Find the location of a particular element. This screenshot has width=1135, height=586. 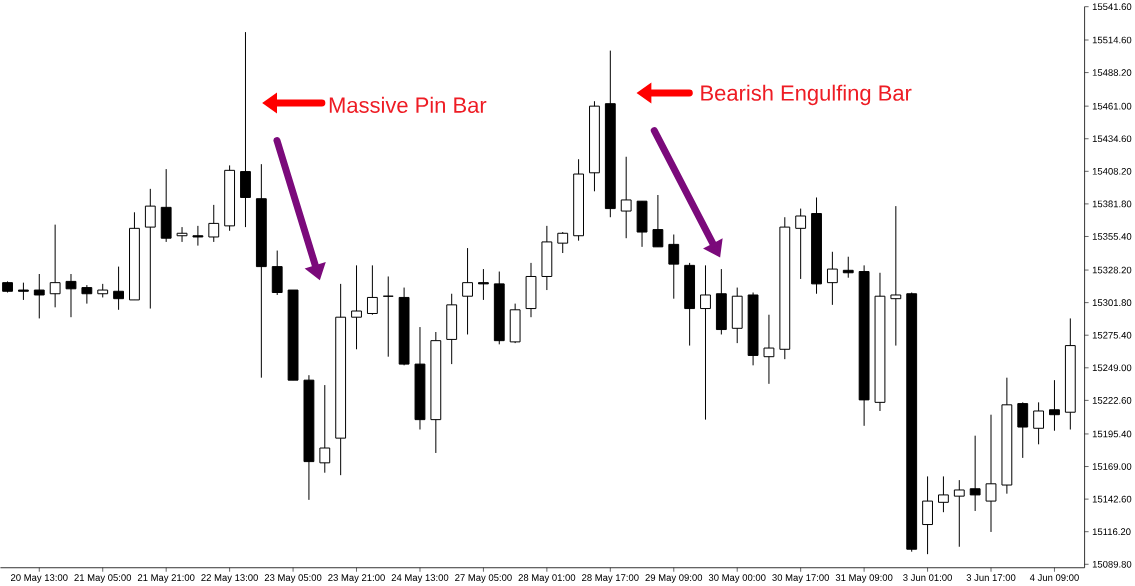

x-tick-label: 20 May 13:00 is located at coordinates (39, 578).